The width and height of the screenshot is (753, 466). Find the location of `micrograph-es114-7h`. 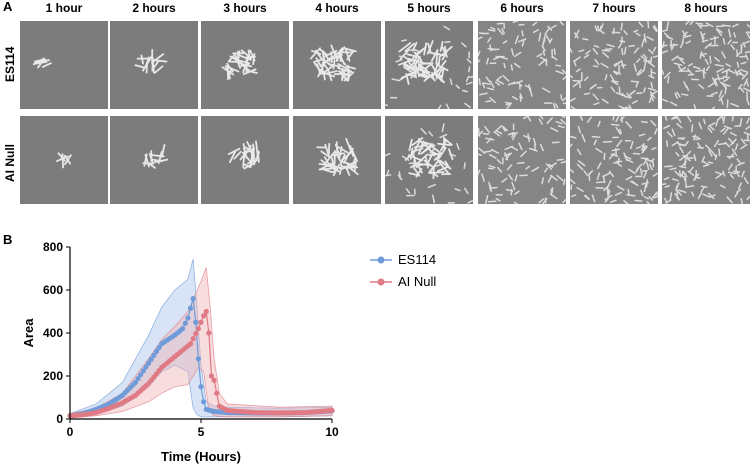

micrograph-es114-7h is located at coordinates (614, 65).